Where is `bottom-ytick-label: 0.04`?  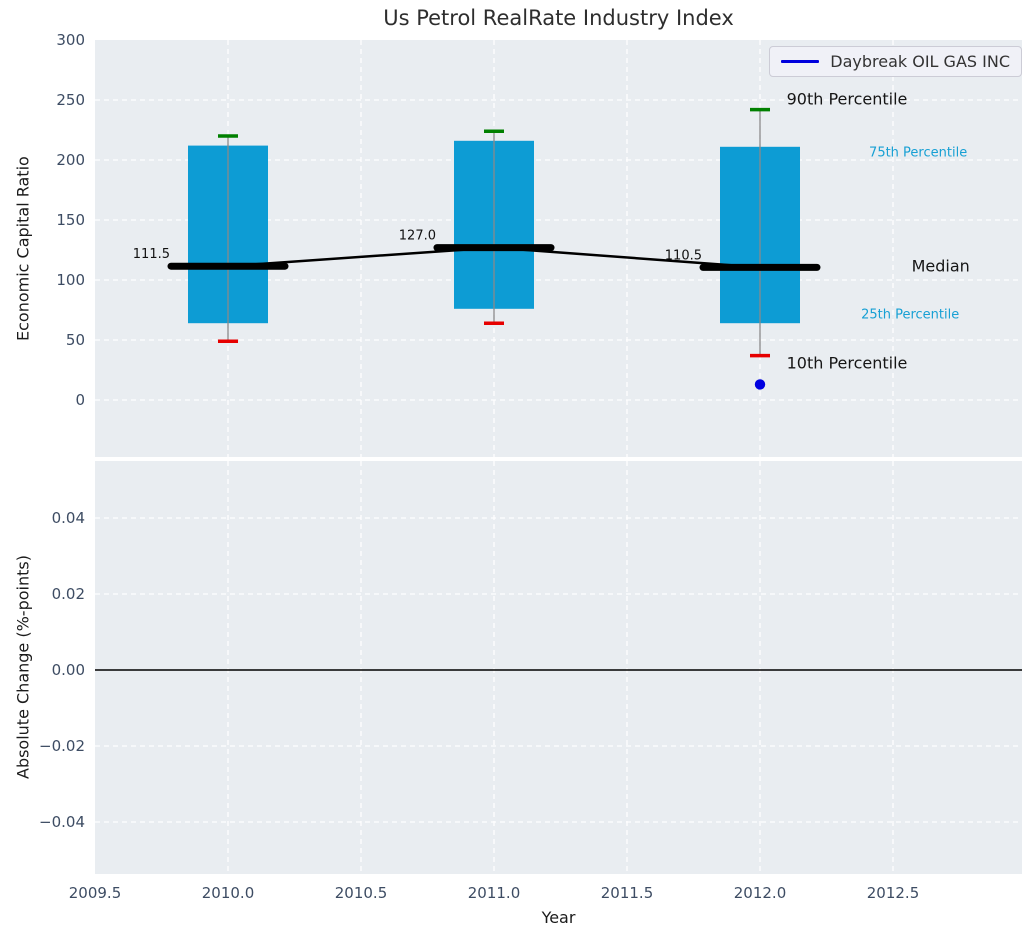 bottom-ytick-label: 0.04 is located at coordinates (68, 518).